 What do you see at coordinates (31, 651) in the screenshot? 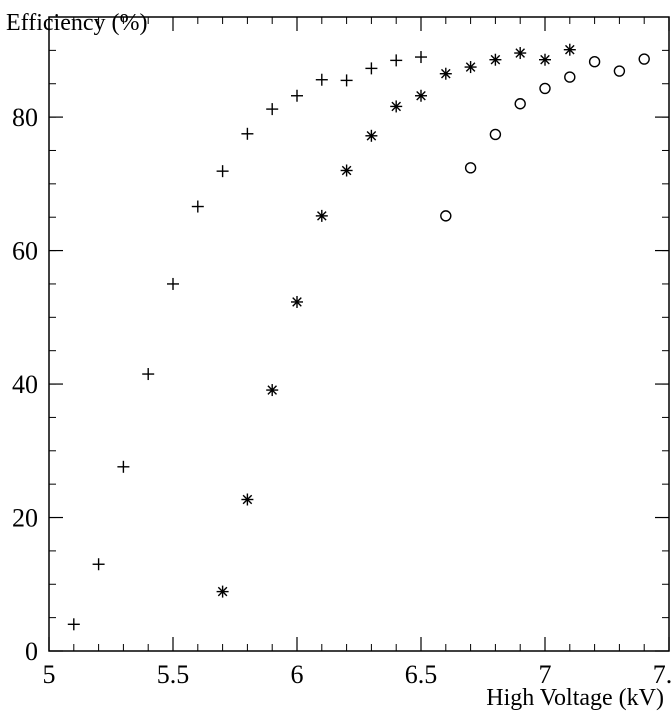
I see `y-tick-label: 0` at bounding box center [31, 651].